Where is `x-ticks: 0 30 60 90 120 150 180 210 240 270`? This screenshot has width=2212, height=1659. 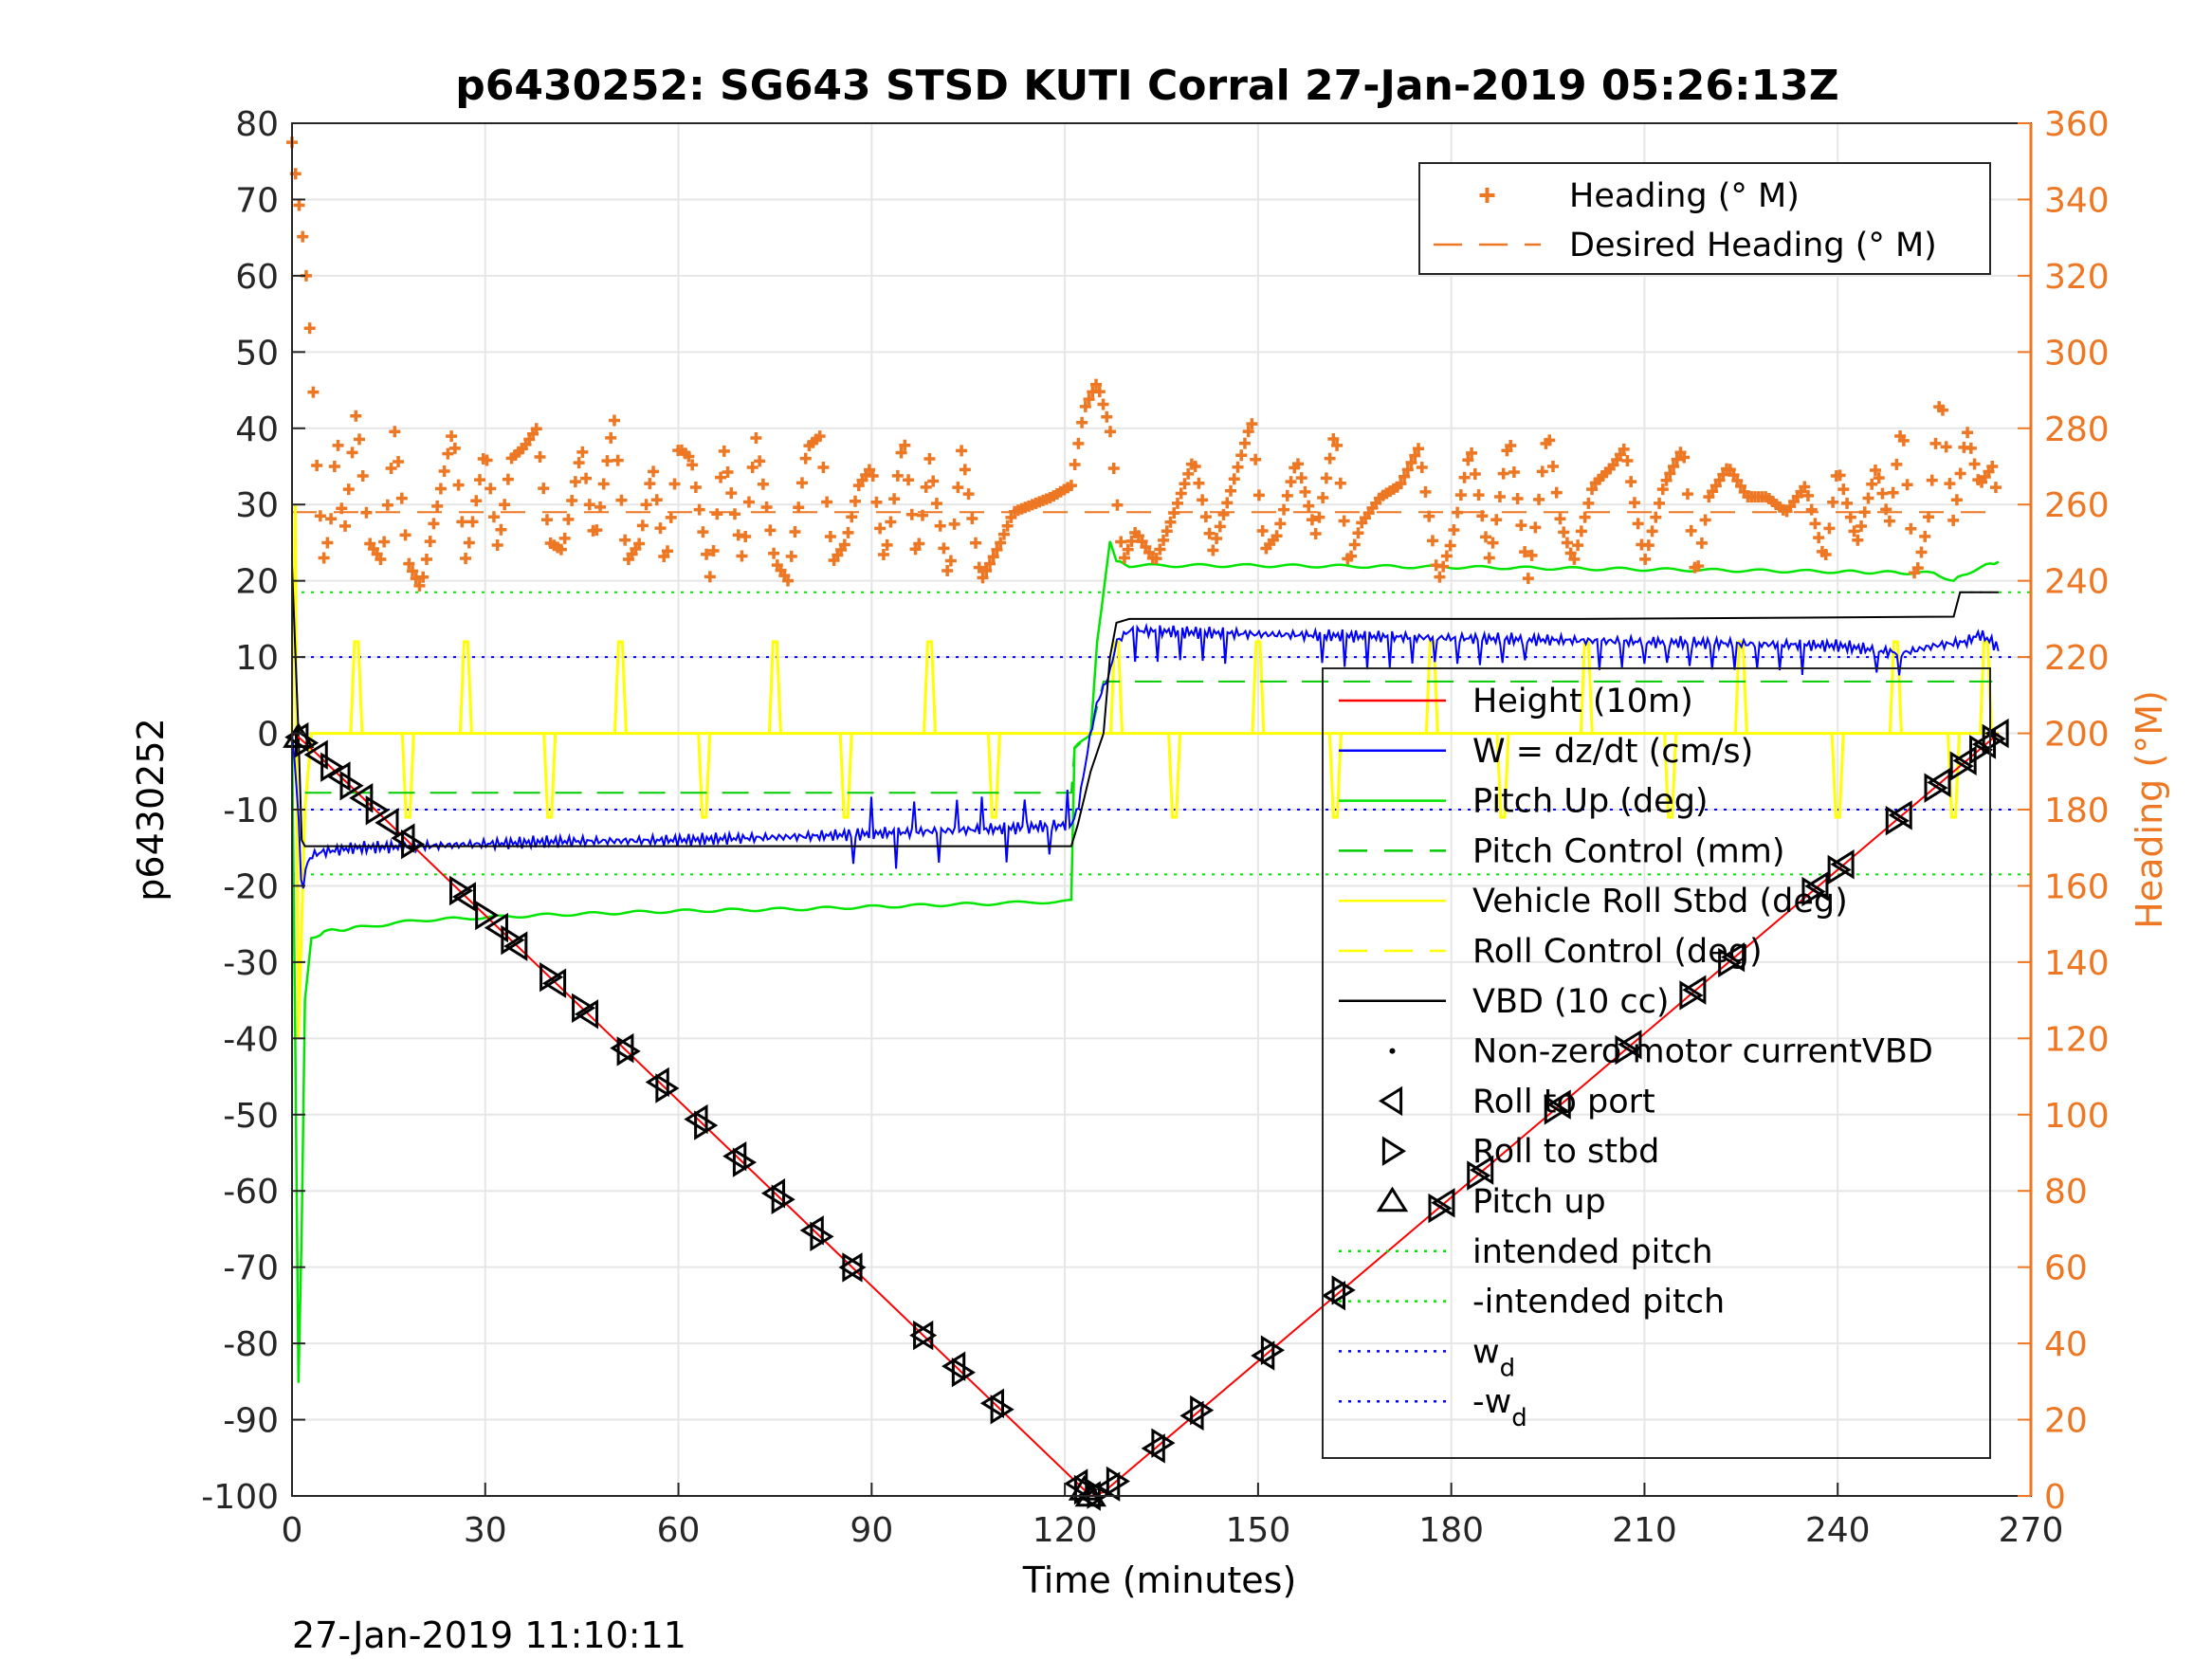 x-ticks: 0 30 60 90 120 150 180 210 240 270 is located at coordinates (1172, 1516).